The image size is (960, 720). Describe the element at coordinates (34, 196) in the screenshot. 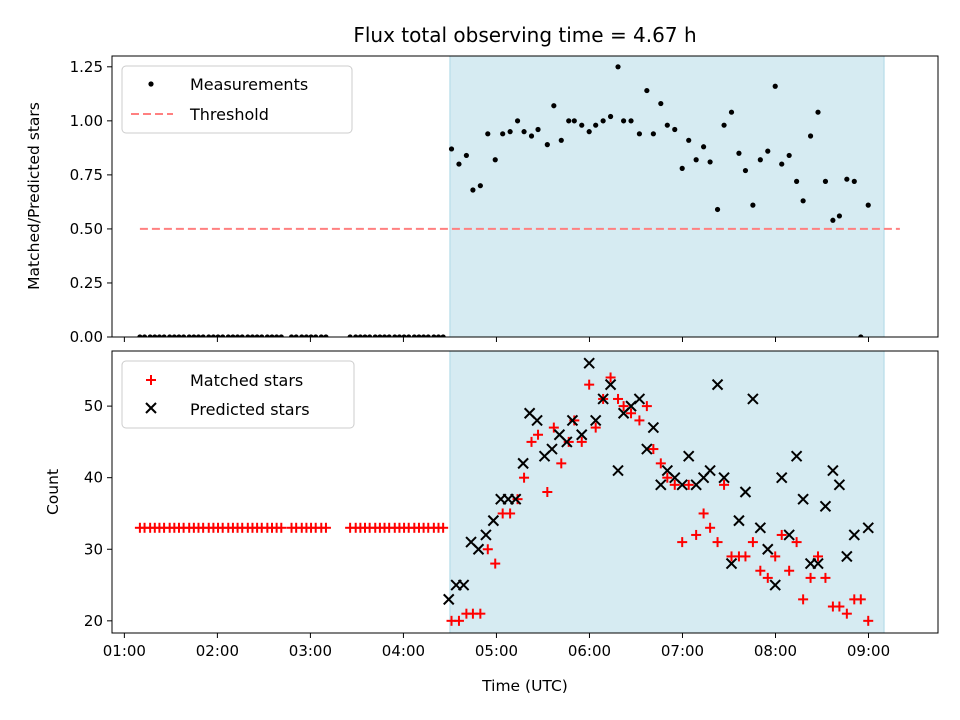

I see `top-y-axis-label: Matched/Predicted stars` at that location.